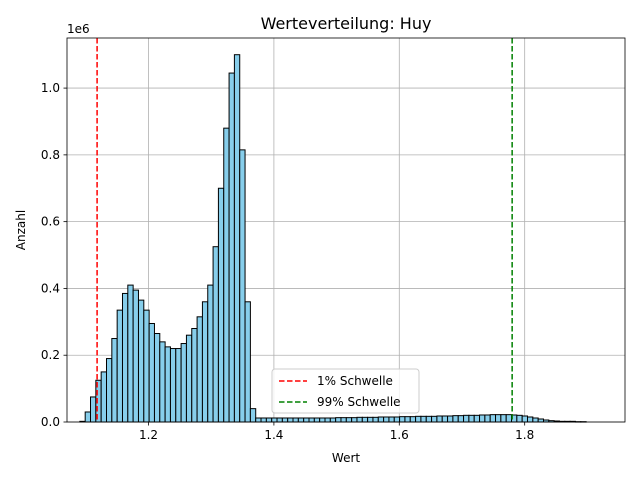 The width and height of the screenshot is (640, 480). What do you see at coordinates (346, 458) in the screenshot?
I see `x-axis-label: Wert` at bounding box center [346, 458].